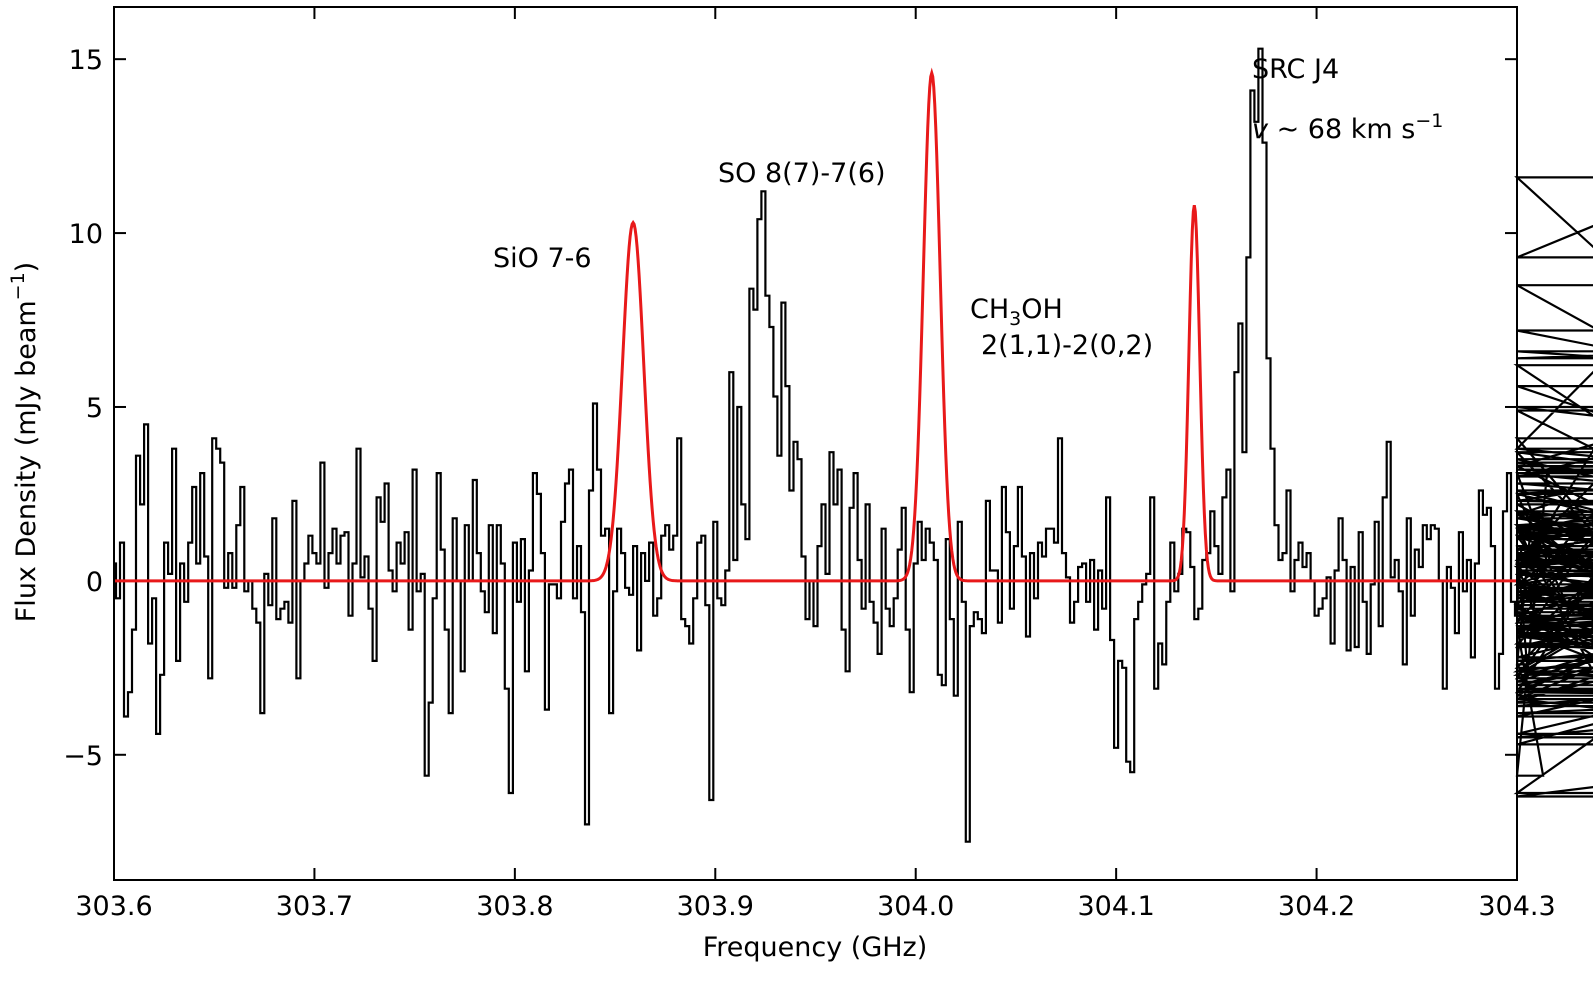 The height and width of the screenshot is (987, 1593). What do you see at coordinates (1516, 906) in the screenshot?
I see `x-tick-label: 304.3` at bounding box center [1516, 906].